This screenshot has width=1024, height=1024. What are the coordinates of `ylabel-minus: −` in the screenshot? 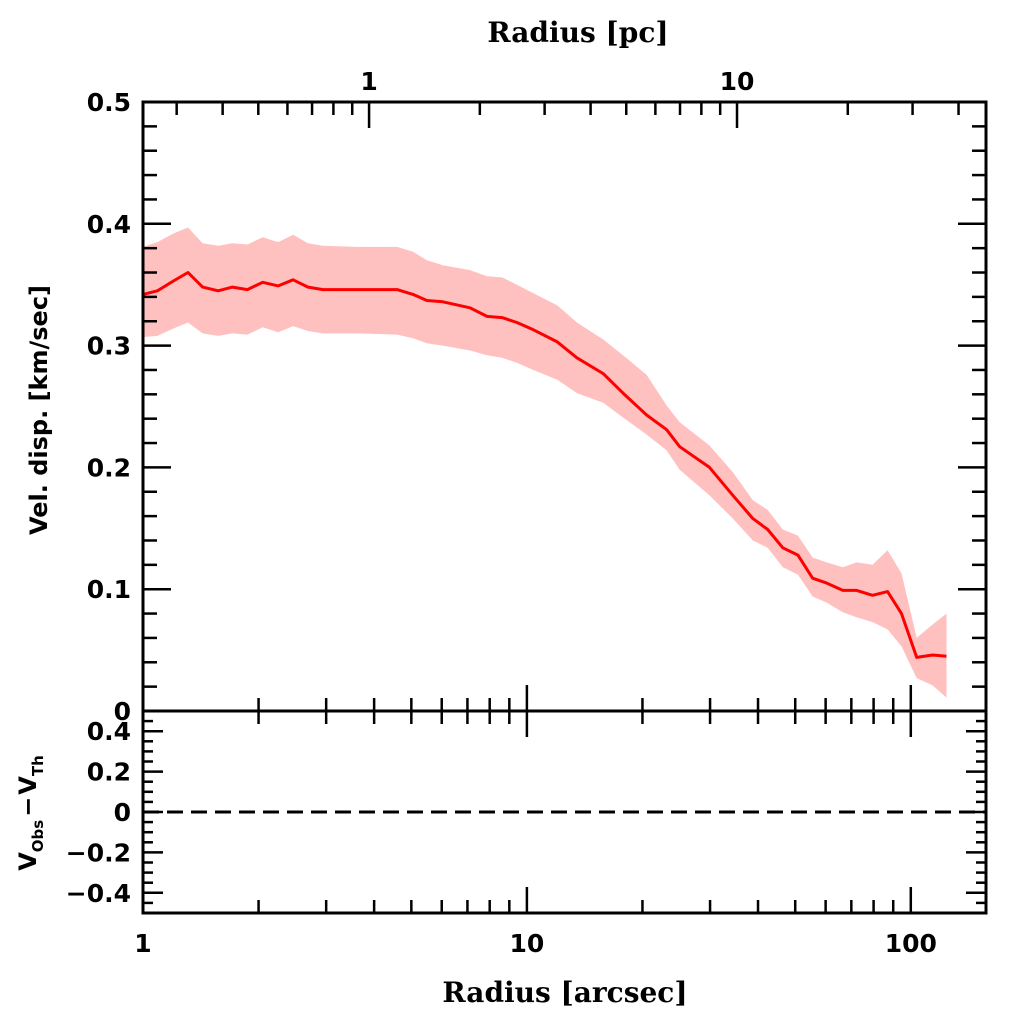 It's located at (28, 807).